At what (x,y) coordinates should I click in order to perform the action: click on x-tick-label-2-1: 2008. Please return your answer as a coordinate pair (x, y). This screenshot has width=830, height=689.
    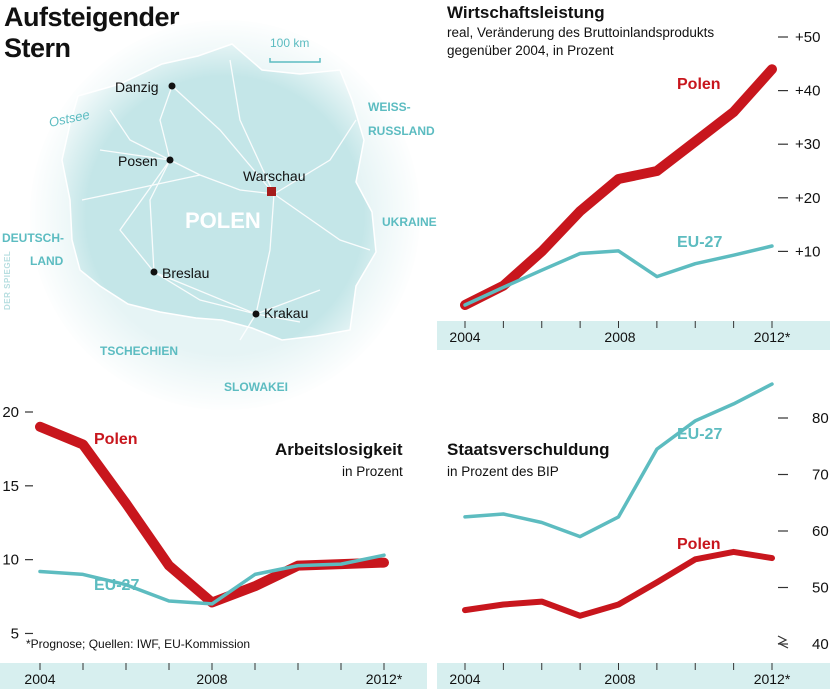
    Looking at the image, I should click on (619, 679).